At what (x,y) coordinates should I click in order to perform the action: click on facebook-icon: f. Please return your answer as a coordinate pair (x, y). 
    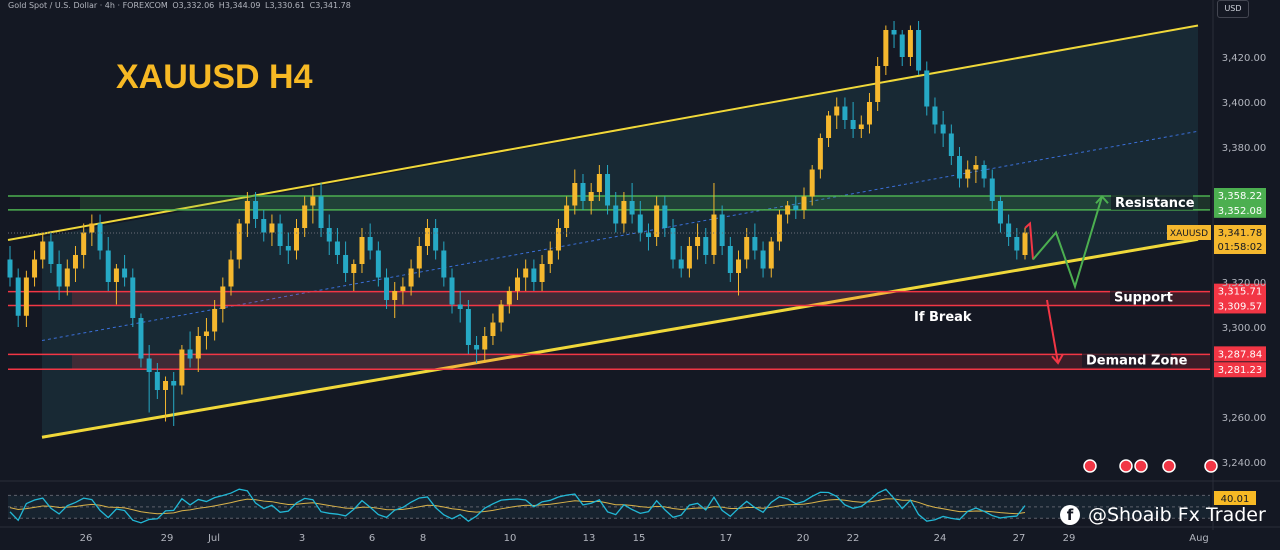
    Looking at the image, I should click on (1070, 515).